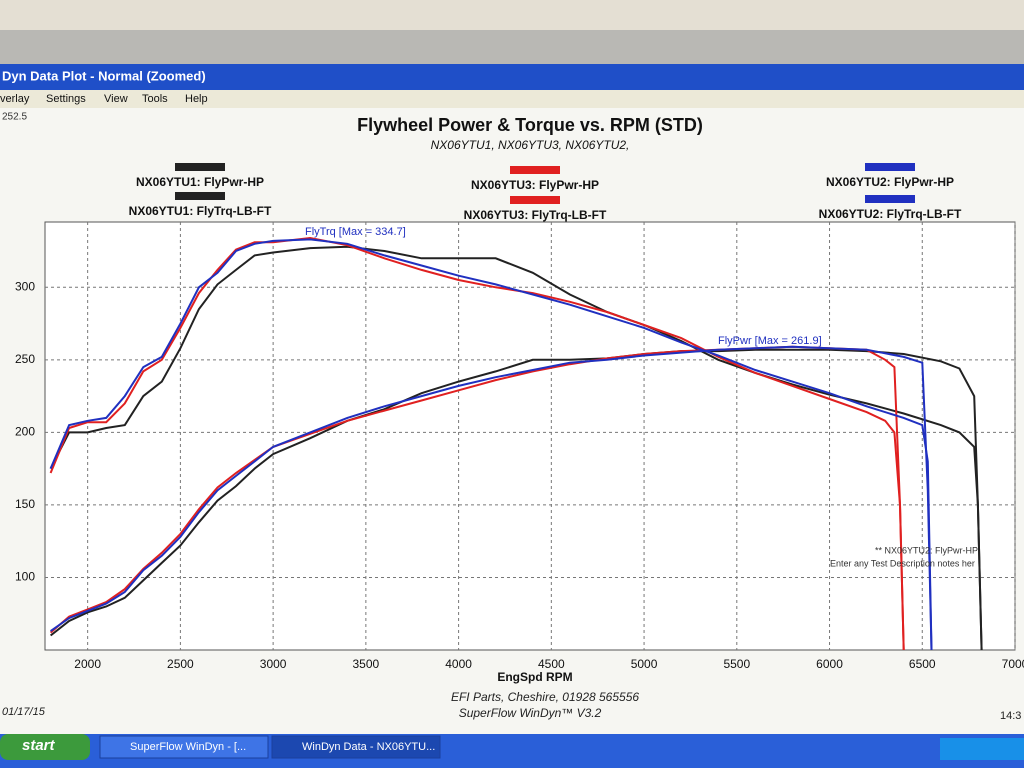  What do you see at coordinates (1013, 664) in the screenshot?
I see `x-tick-label: 7000` at bounding box center [1013, 664].